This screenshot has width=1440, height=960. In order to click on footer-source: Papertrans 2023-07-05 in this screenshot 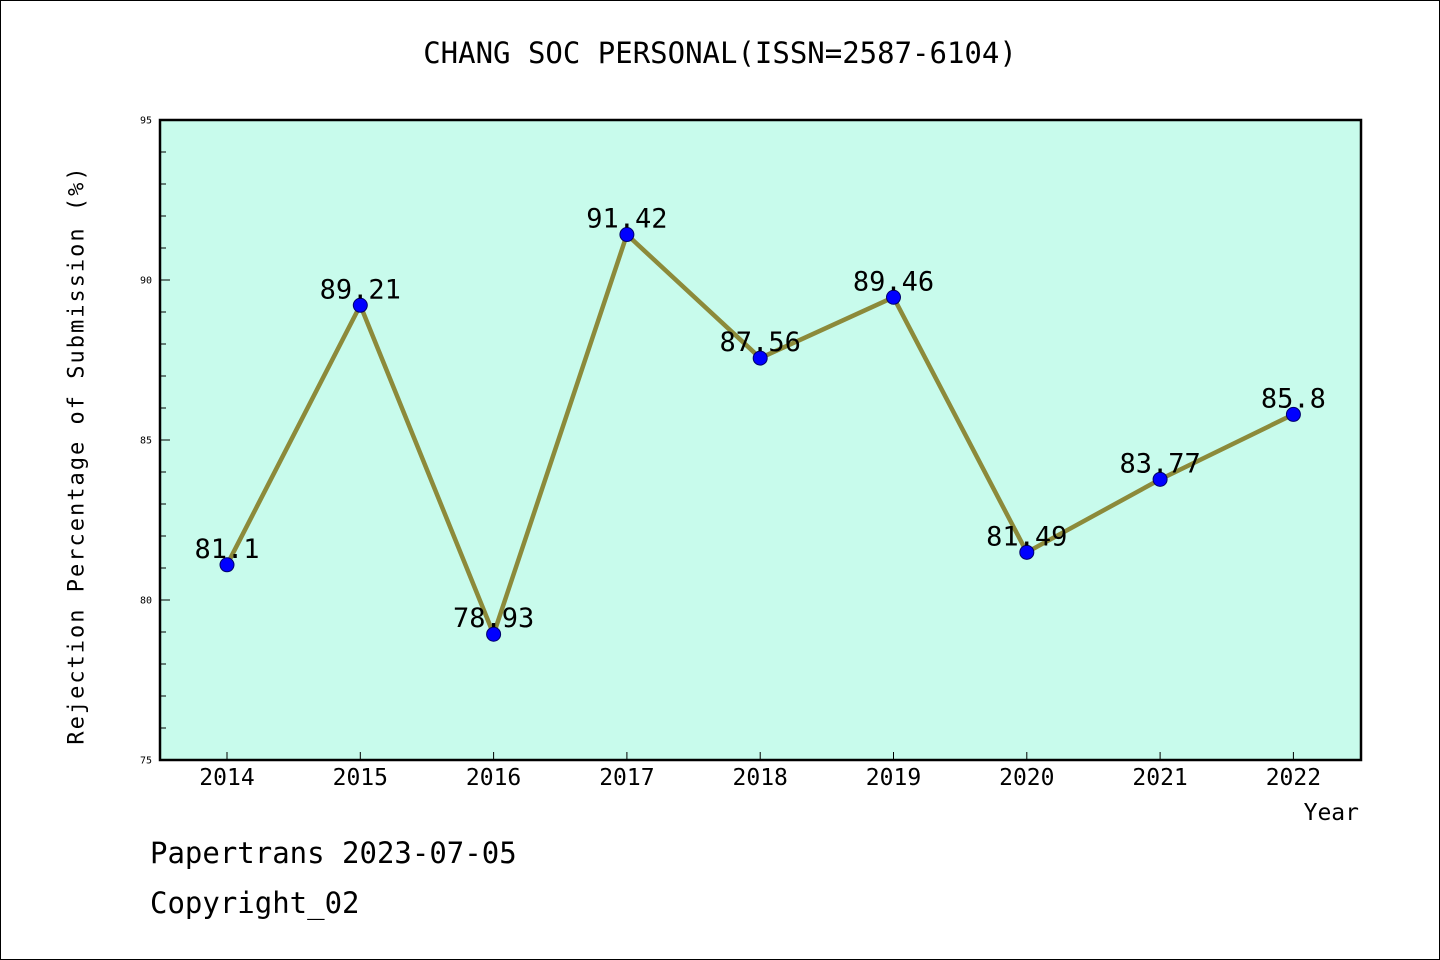, I will do `click(333, 853)`.